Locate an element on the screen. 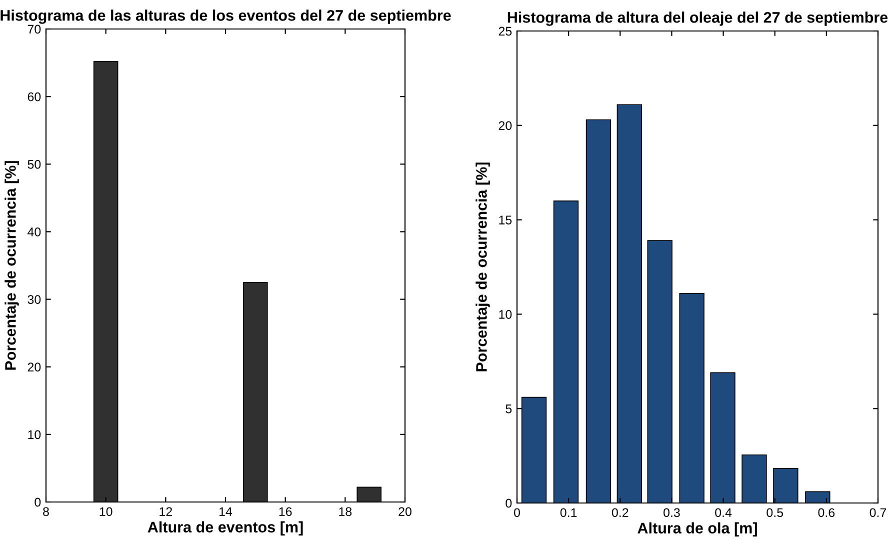 This screenshot has width=888, height=544. x-tick-label: 20 is located at coordinates (405, 511).